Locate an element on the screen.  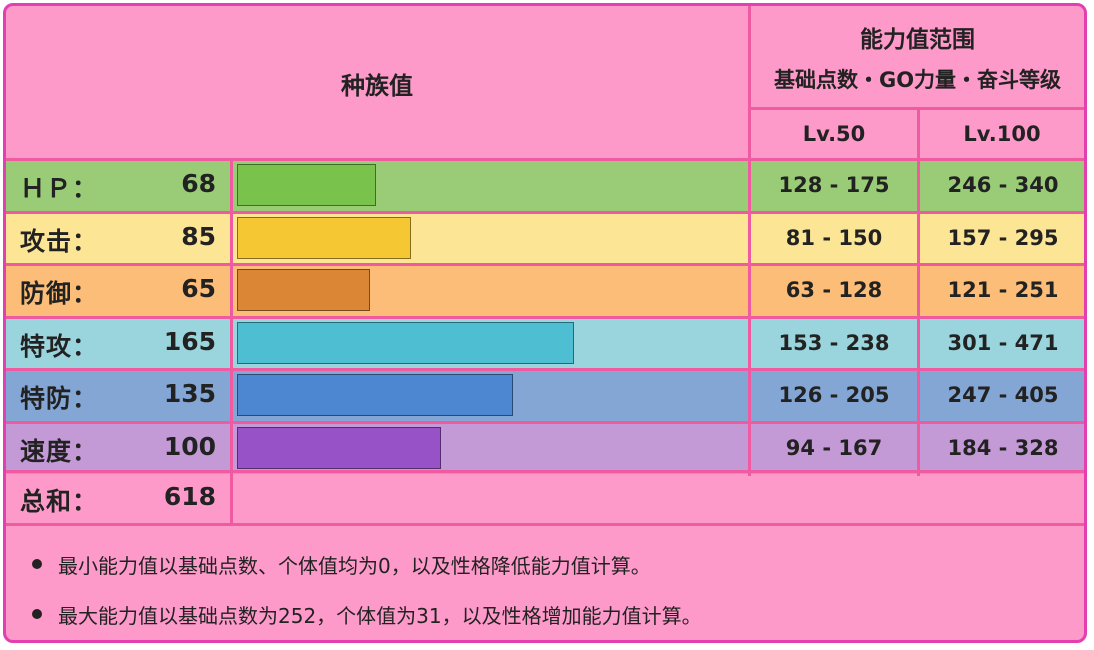
lv50-header: Lv.50 is located at coordinates (834, 134).